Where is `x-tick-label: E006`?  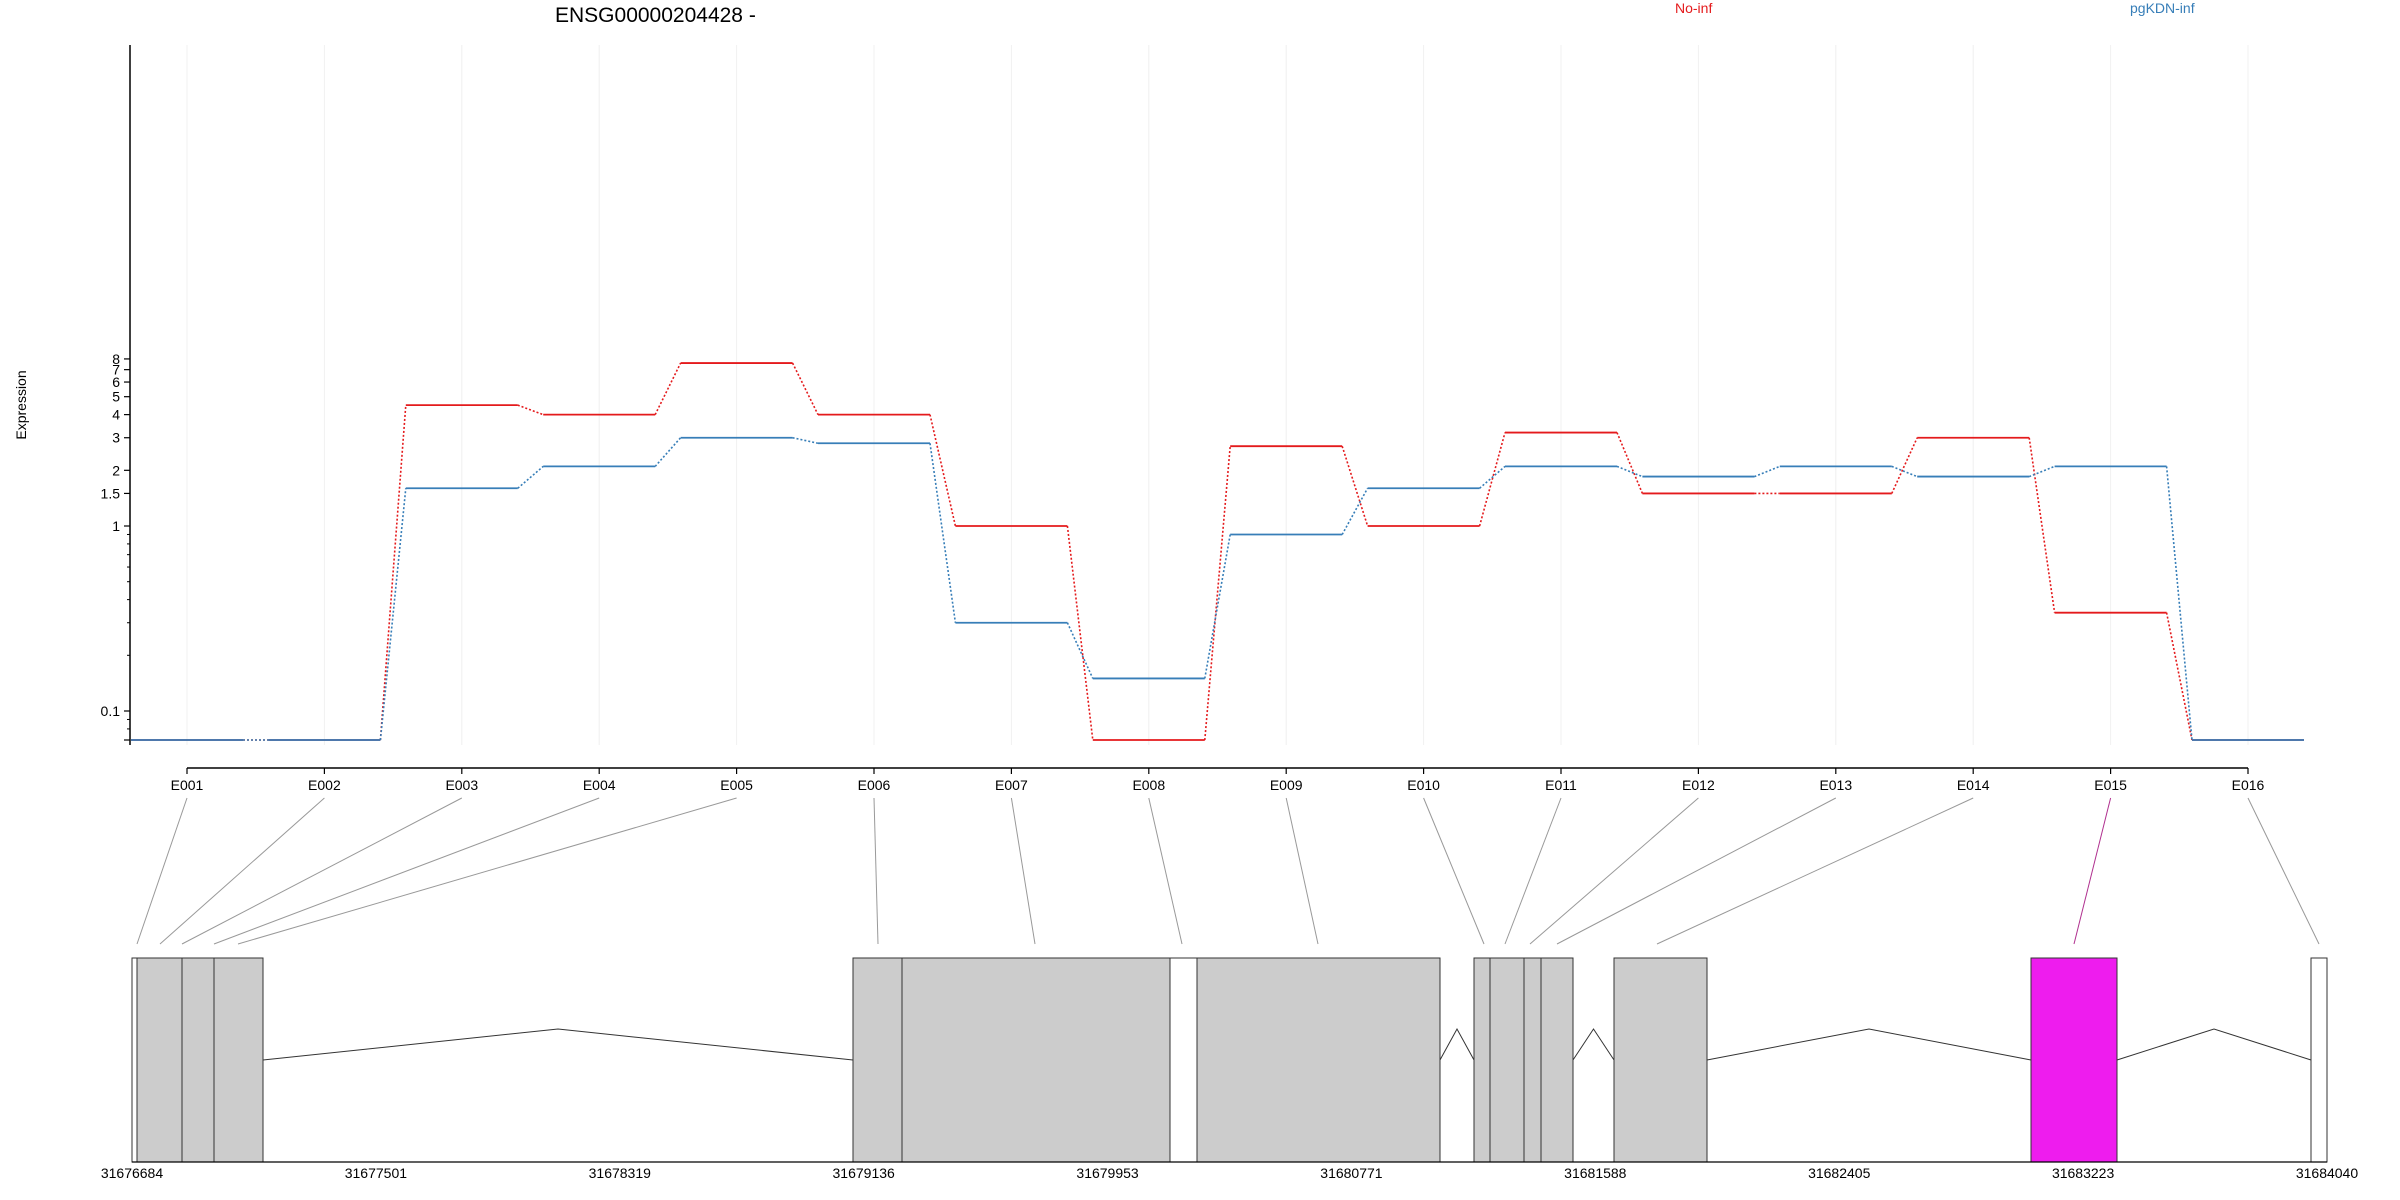
x-tick-label: E006 is located at coordinates (874, 785).